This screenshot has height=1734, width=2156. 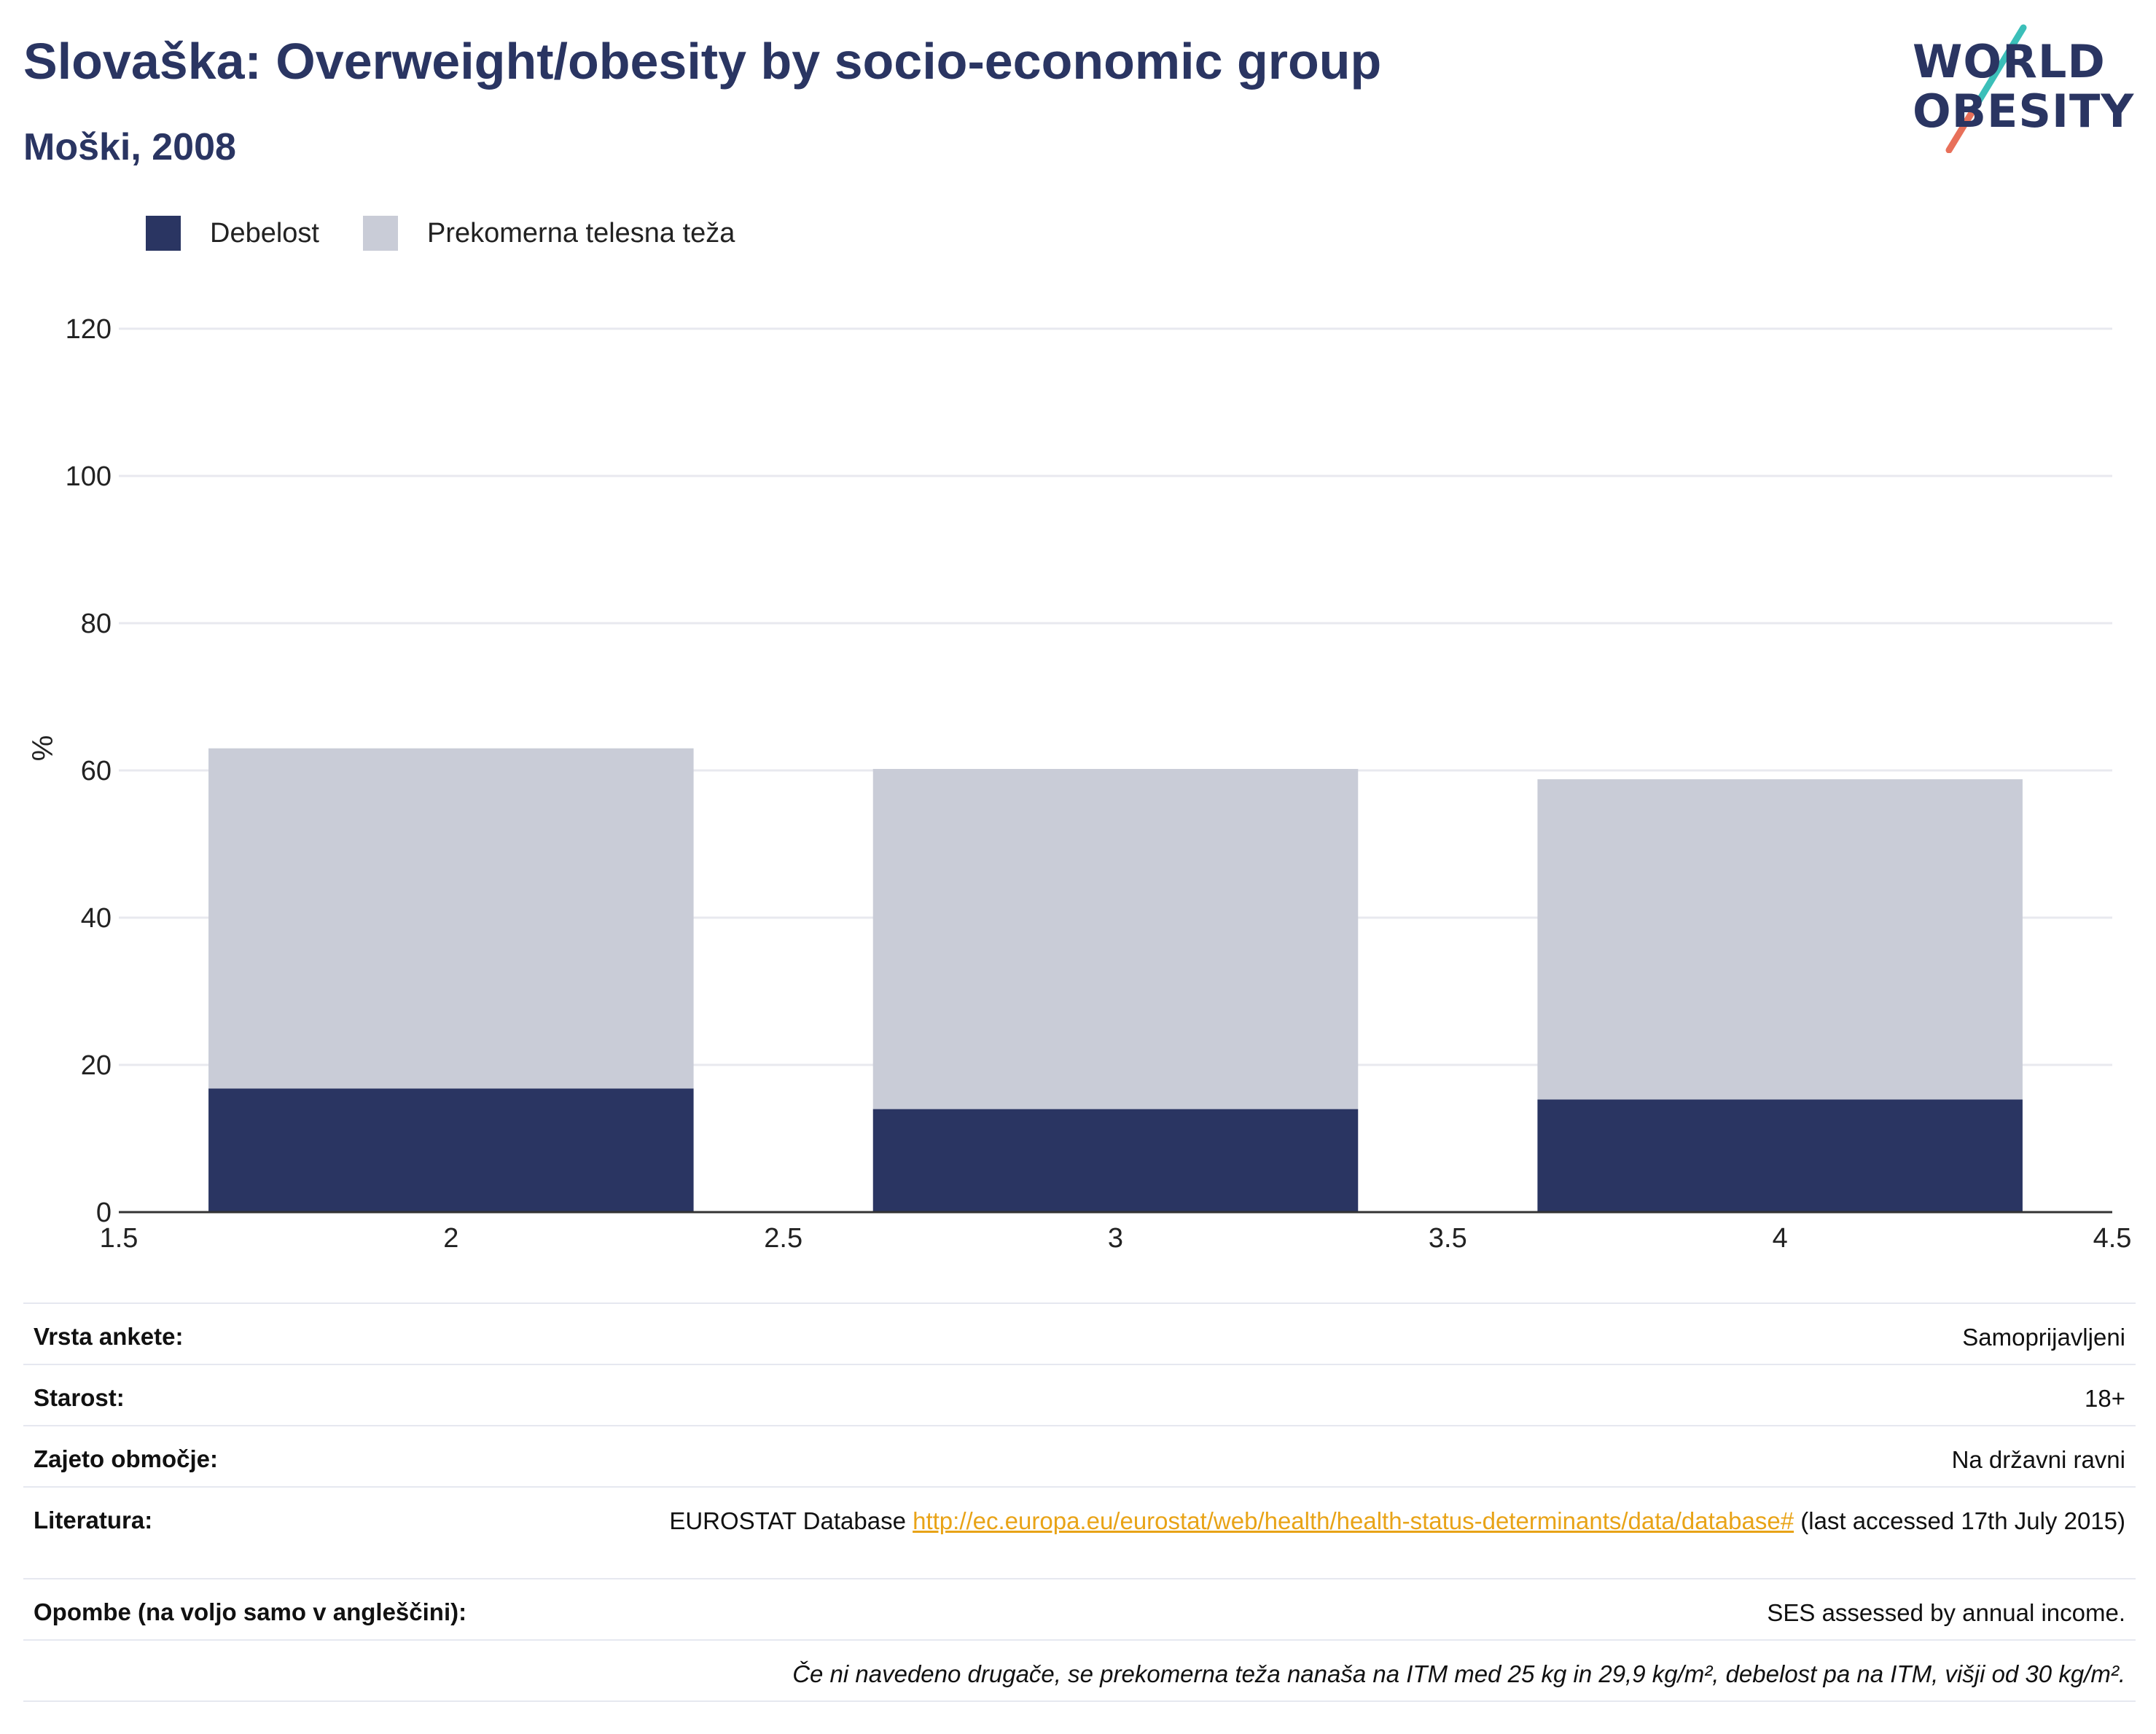 I want to click on logo-word-obesity: OBESITY, so click(x=2024, y=112).